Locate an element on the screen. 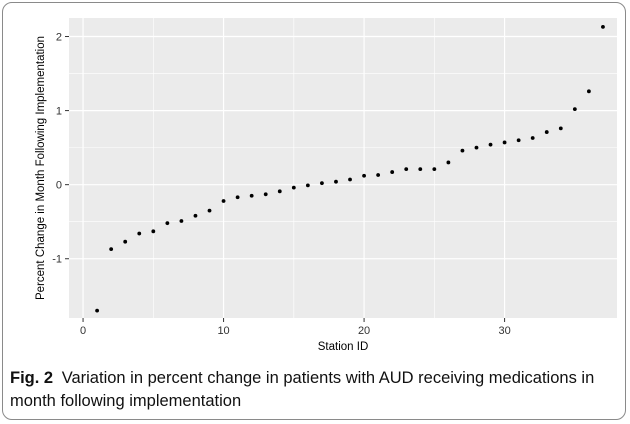 The width and height of the screenshot is (630, 424). x-tick-label: 30 is located at coordinates (504, 331).